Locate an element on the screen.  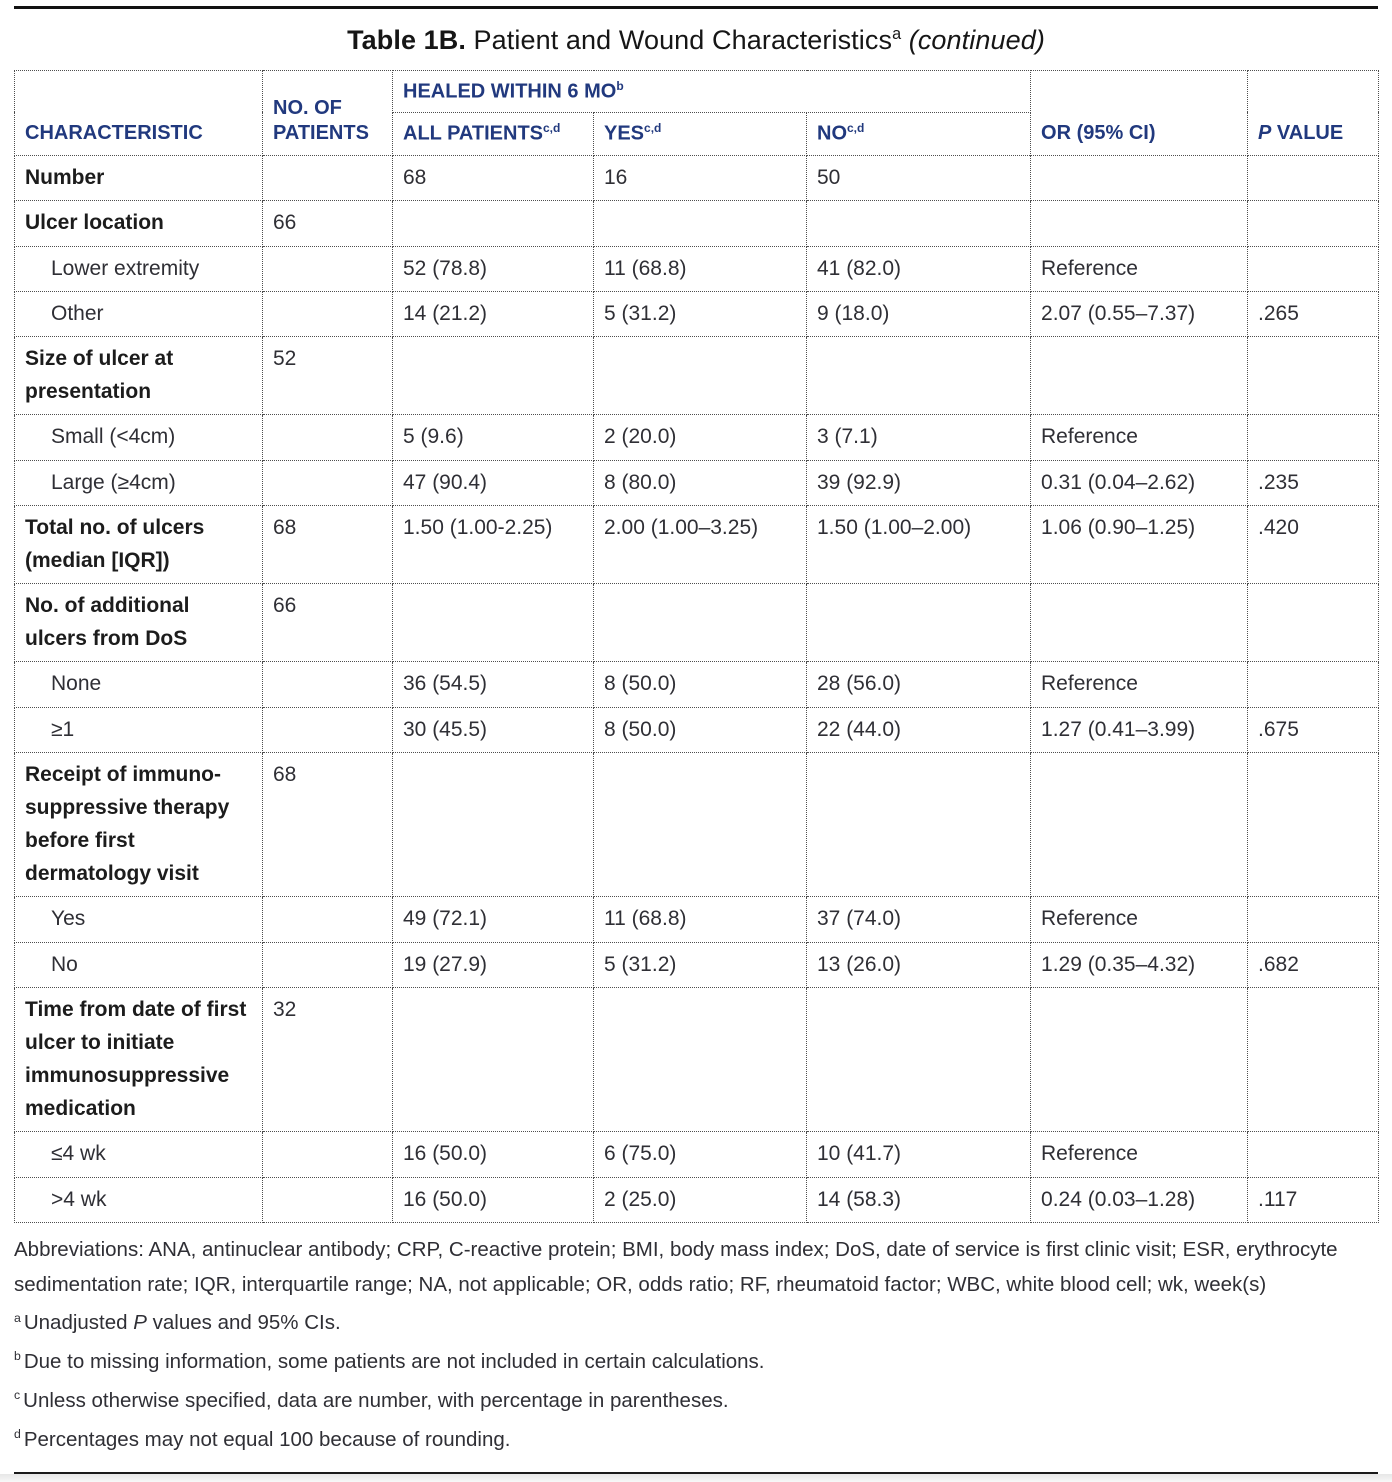
cell-no: 10 (41.7) is located at coordinates (918, 1154).